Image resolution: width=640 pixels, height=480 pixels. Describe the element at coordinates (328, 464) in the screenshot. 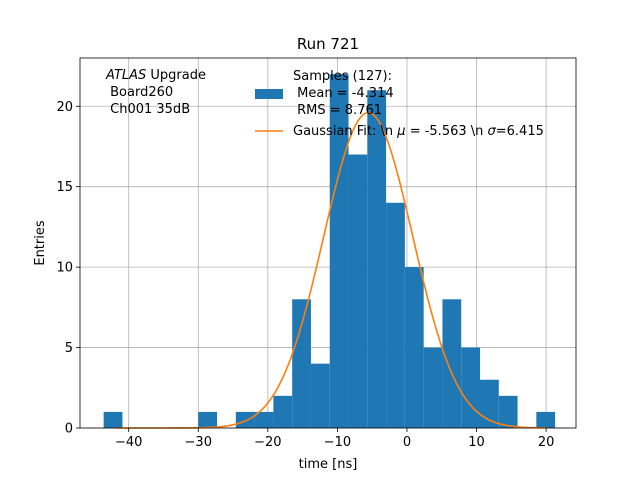

I see `x-axis-label: time [ns]` at that location.